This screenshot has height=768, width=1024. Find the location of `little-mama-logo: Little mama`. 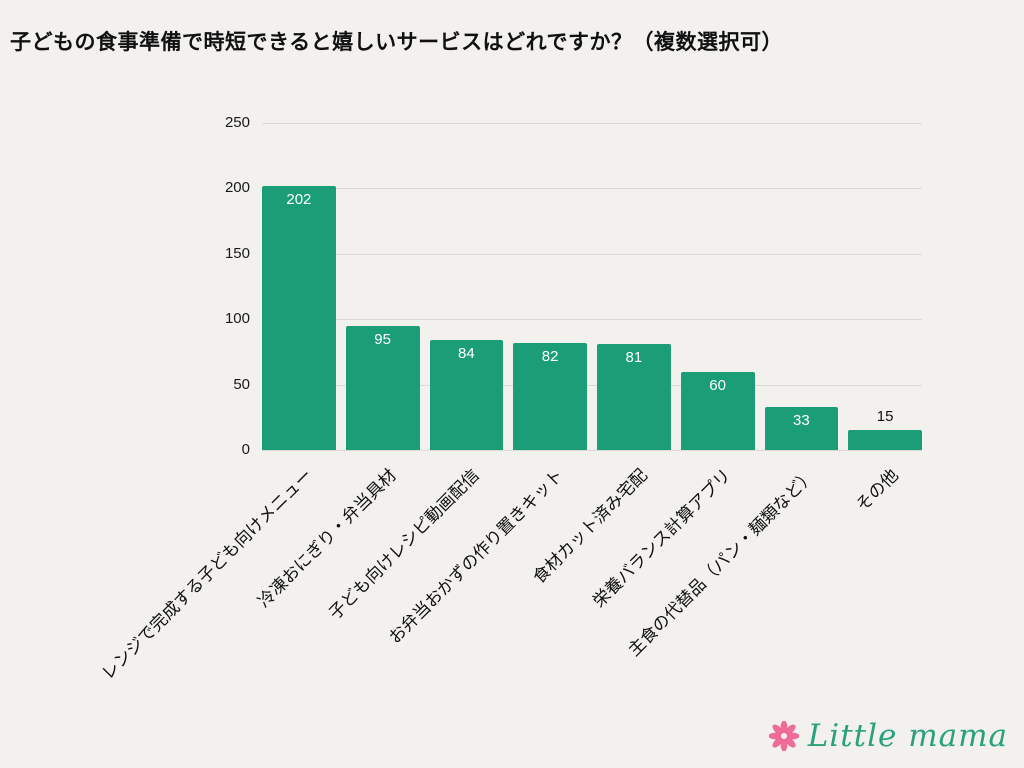

little-mama-logo: Little mama is located at coordinates (888, 736).